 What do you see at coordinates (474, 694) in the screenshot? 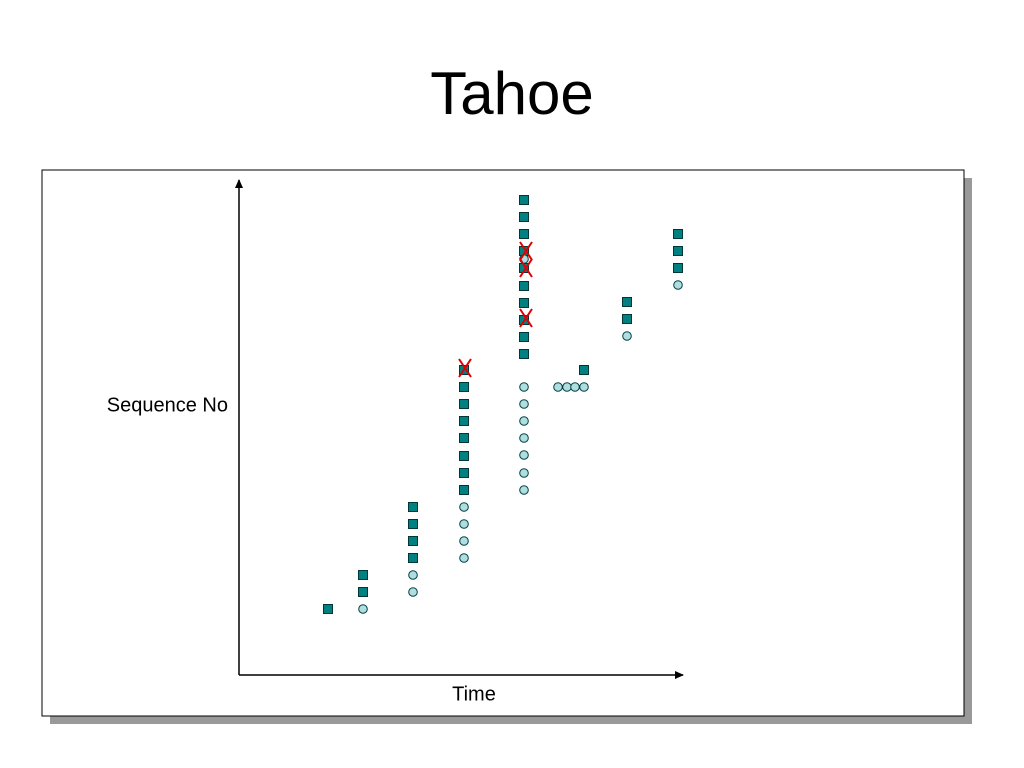
I see `x-axis-label: Time` at bounding box center [474, 694].